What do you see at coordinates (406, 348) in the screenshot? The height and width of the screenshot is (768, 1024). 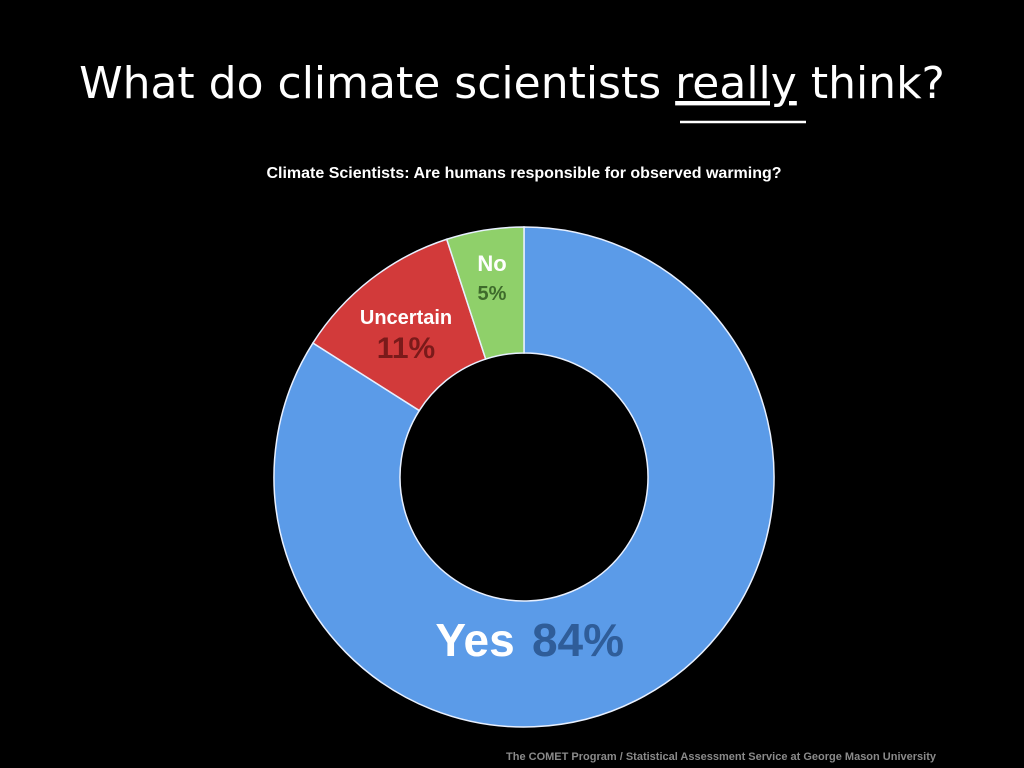 I see `segment-value-label: 11%` at bounding box center [406, 348].